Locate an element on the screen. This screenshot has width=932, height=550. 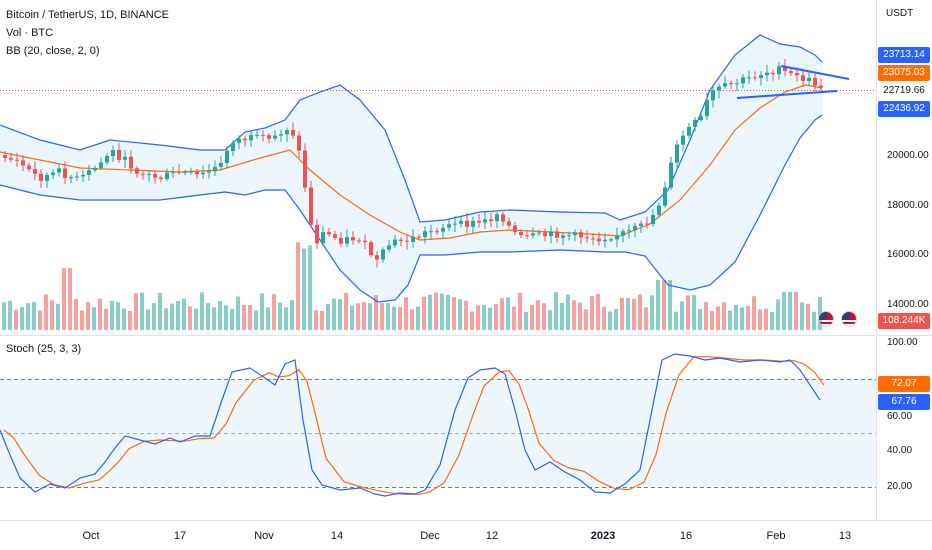
stoch-tick: 100.00 is located at coordinates (902, 342).